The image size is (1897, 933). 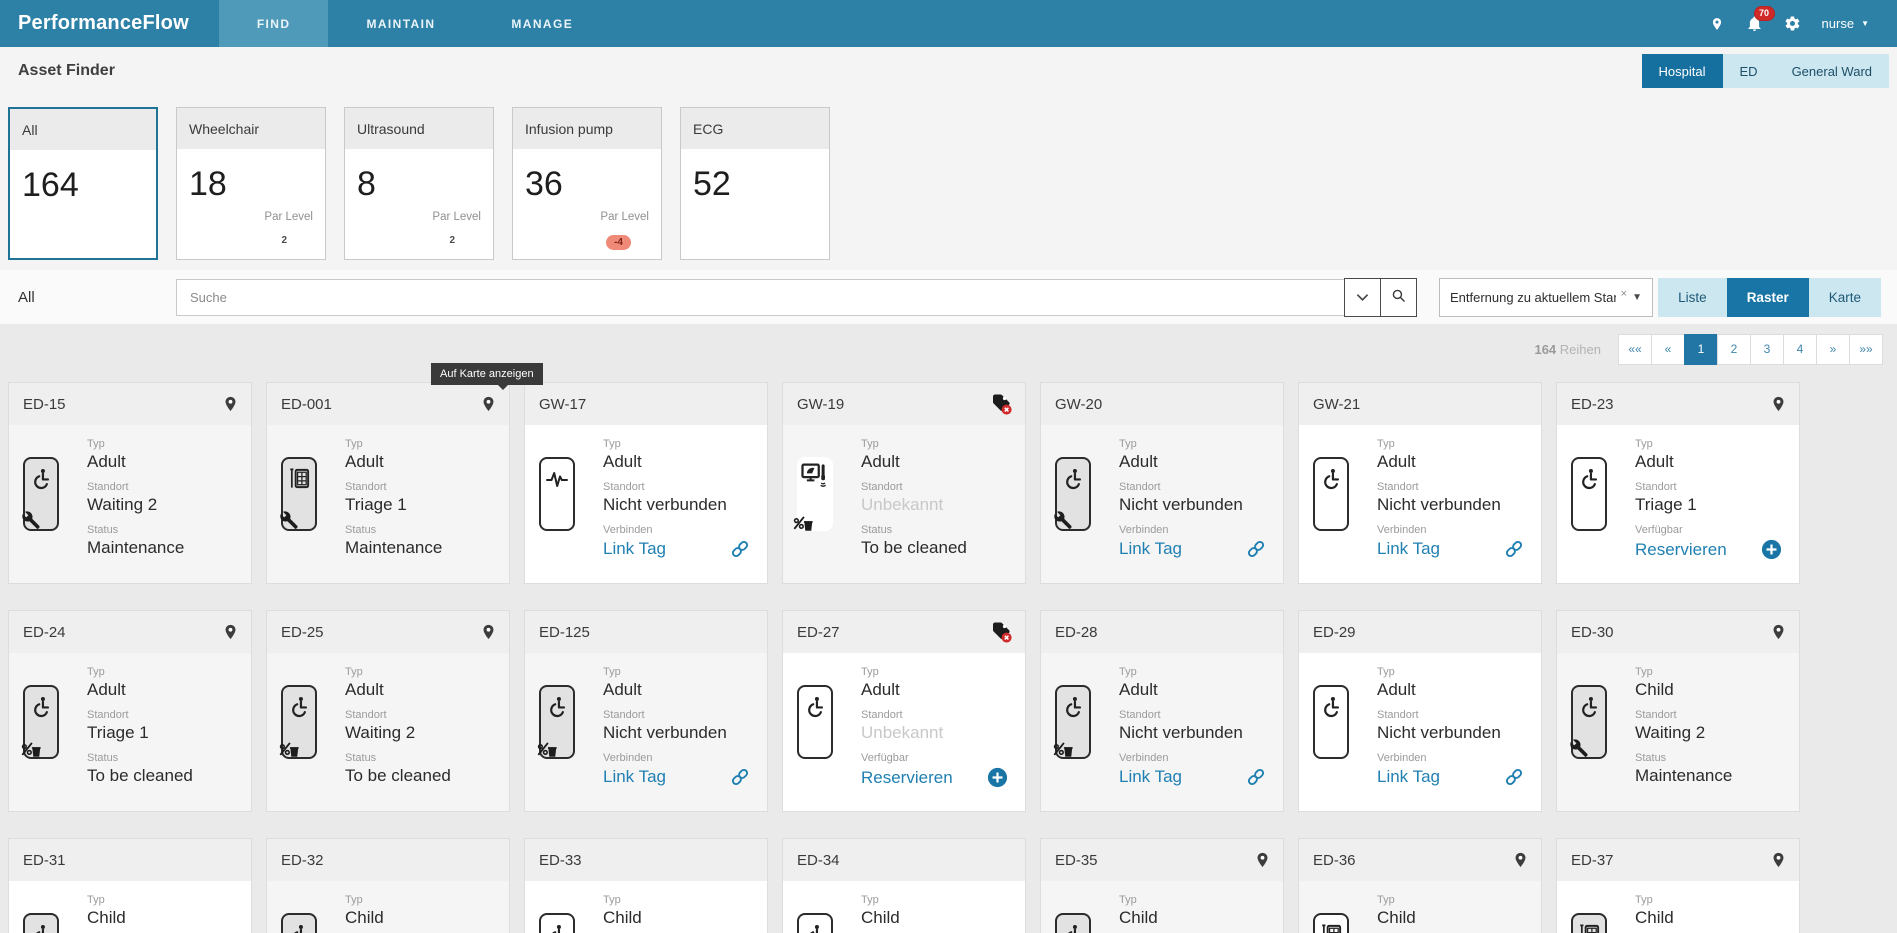 I want to click on typ-label: Typ, so click(x=870, y=672).